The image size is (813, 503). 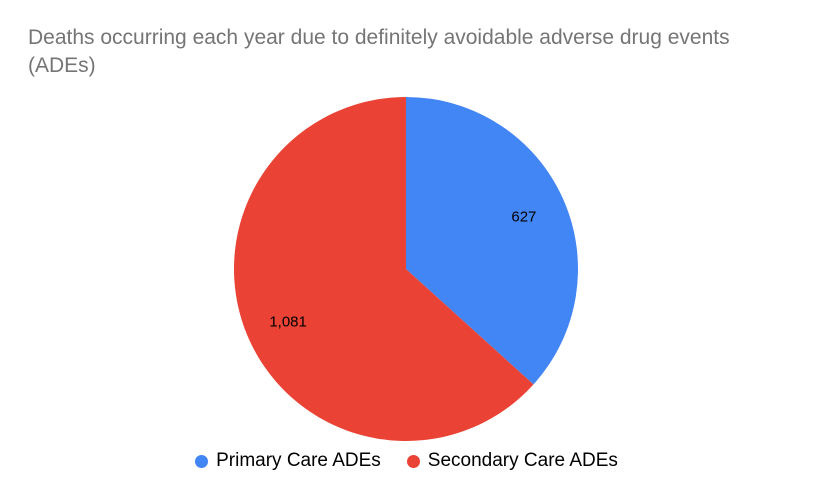 I want to click on slice-value-label-primary-care-ades: 627, so click(x=523, y=217).